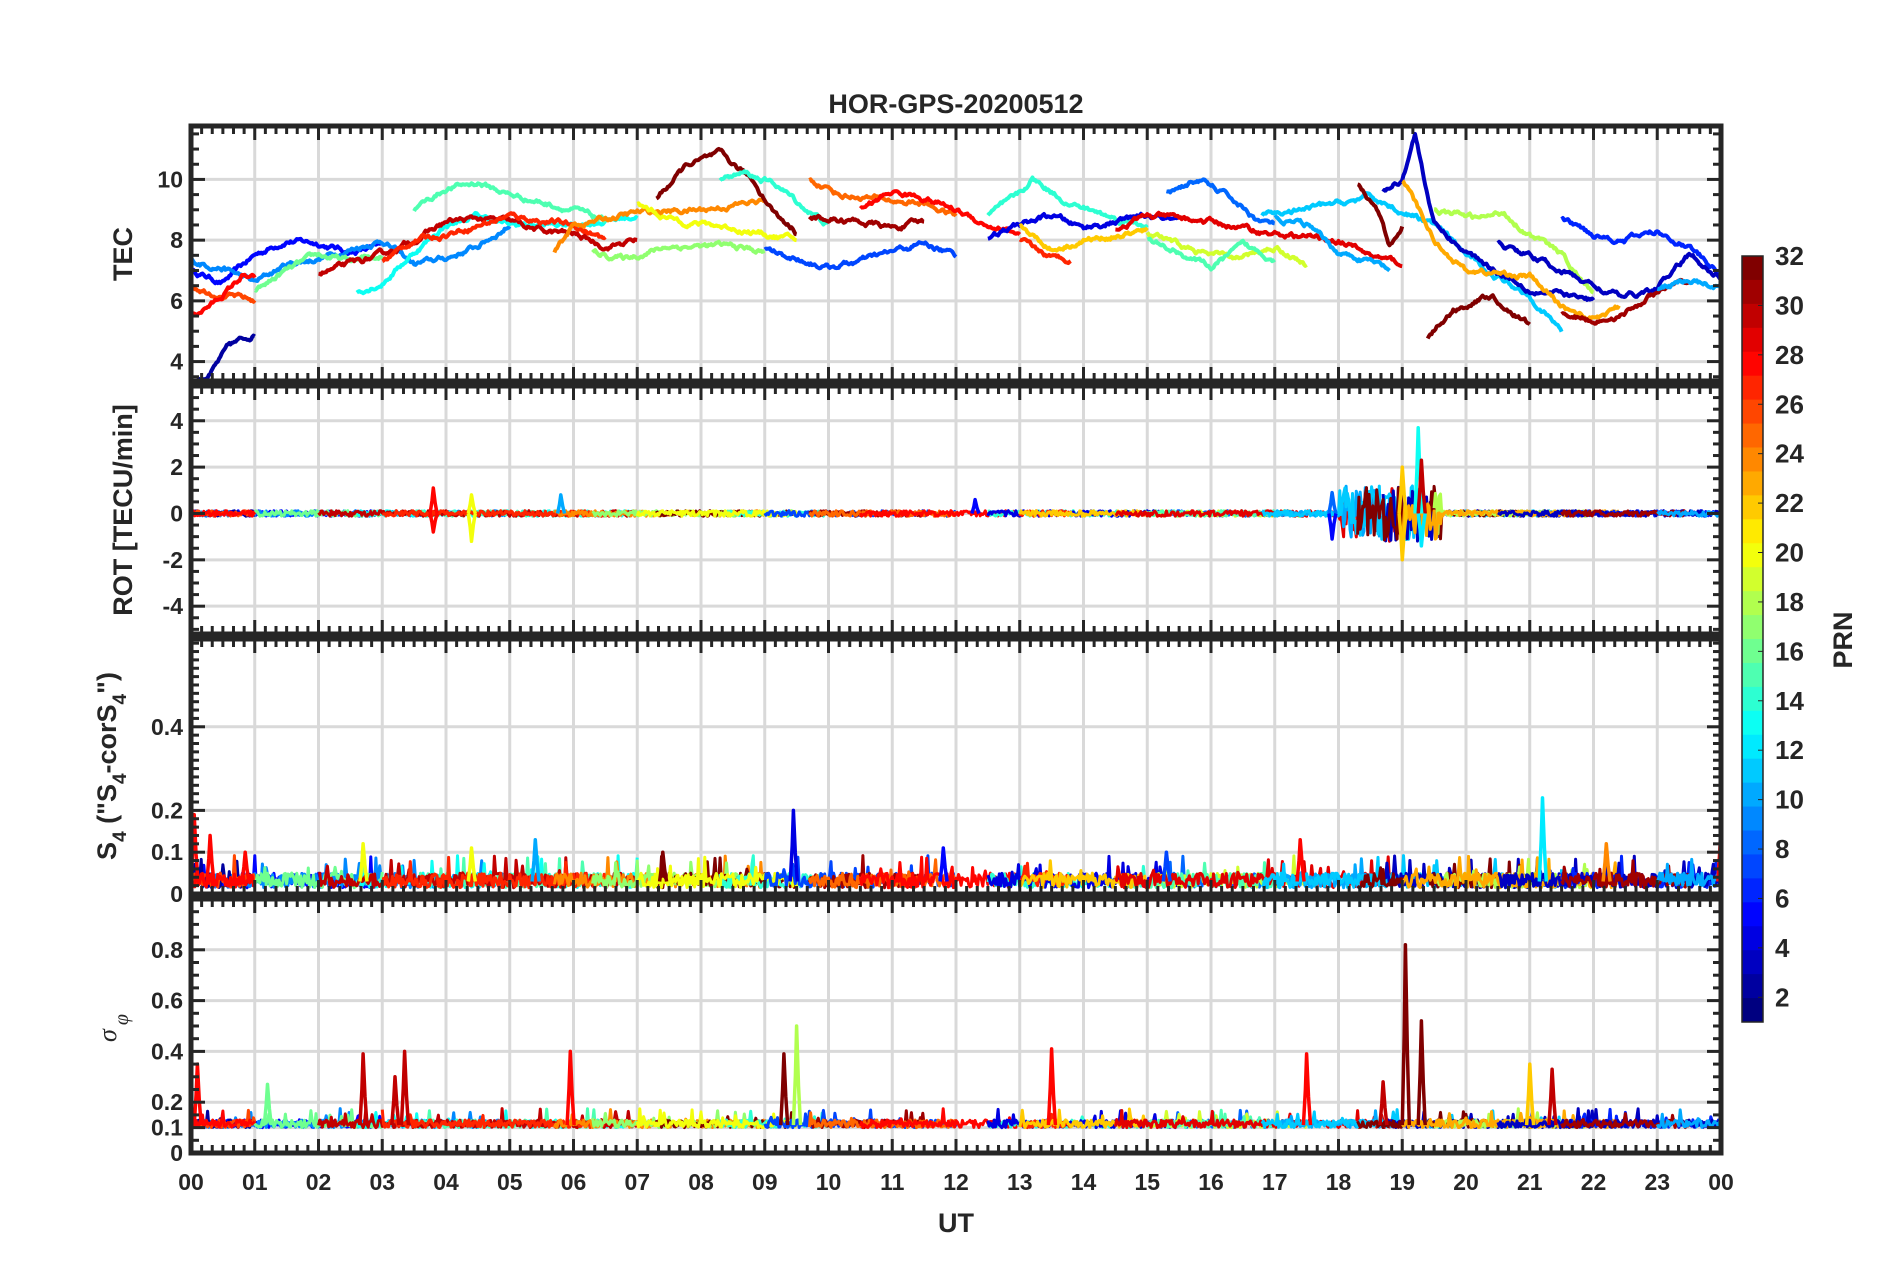 Image resolution: width=1902 pixels, height=1272 pixels. Describe the element at coordinates (1782, 849) in the screenshot. I see `colorbar-tick-label: 8` at that location.